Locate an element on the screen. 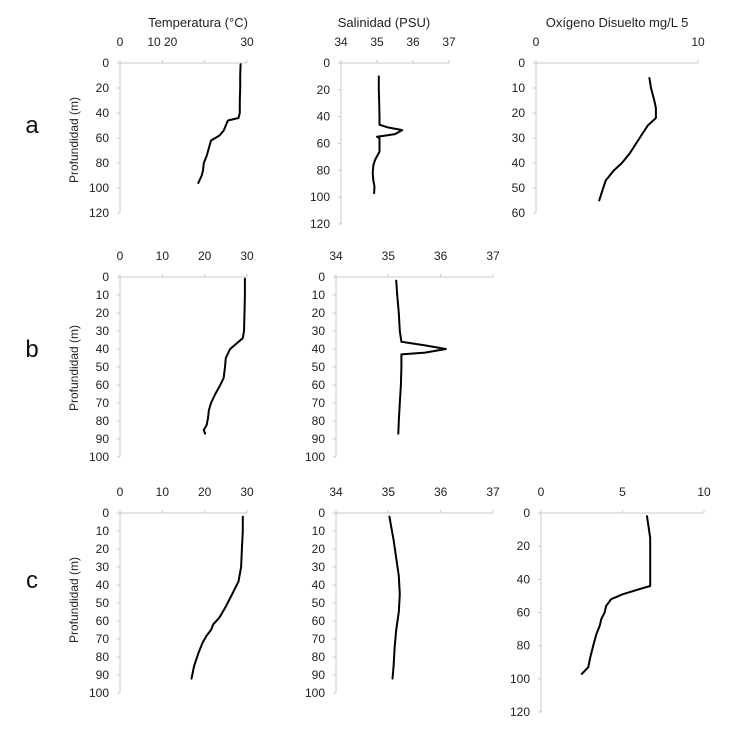 This screenshot has width=736, height=736. c-temp-x-tick-label: 0 is located at coordinates (120, 492).